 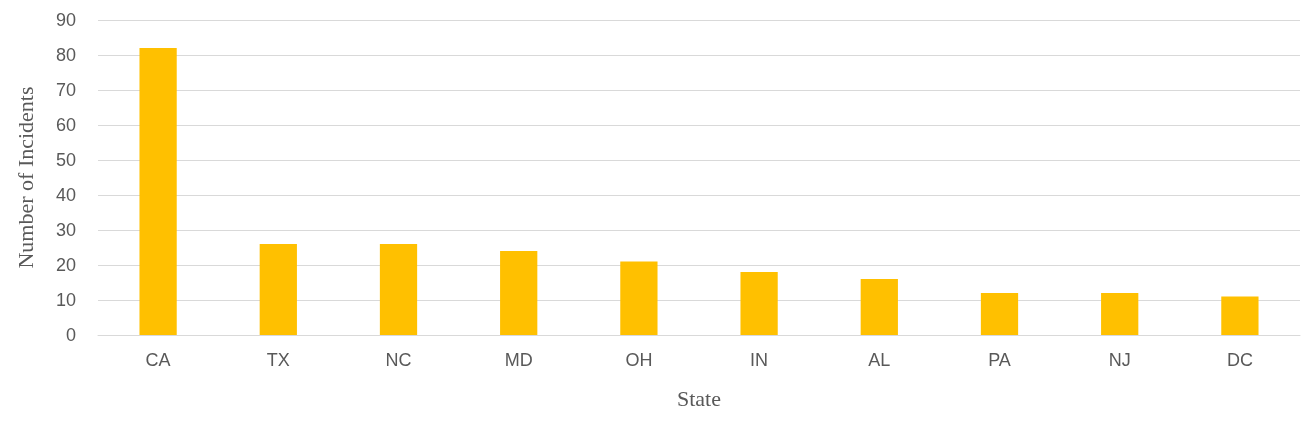 What do you see at coordinates (65, 300) in the screenshot?
I see `y-tick-label: 10` at bounding box center [65, 300].